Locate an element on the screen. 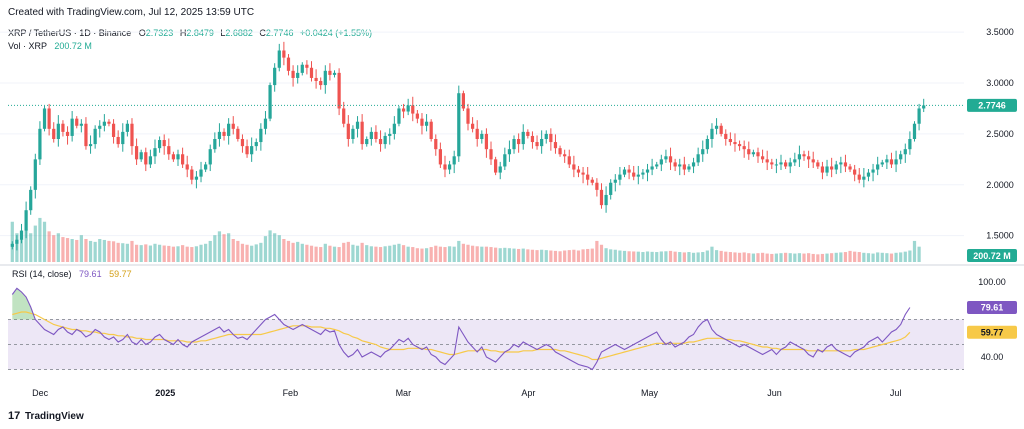 The image size is (1024, 429). time-tick-label: May is located at coordinates (650, 393).